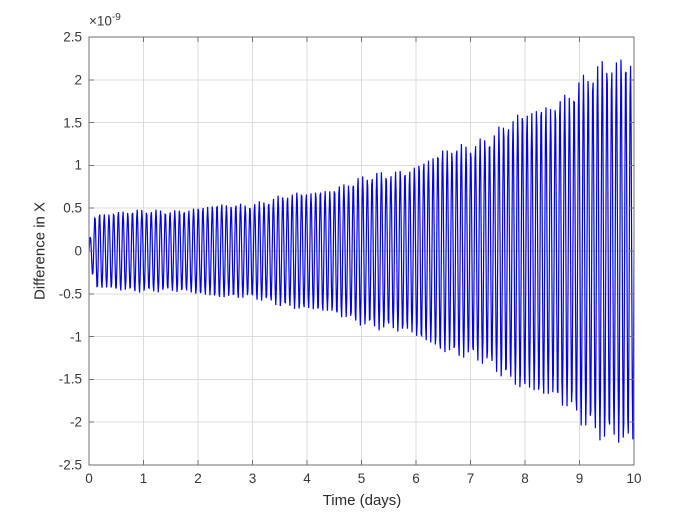 This screenshot has width=700, height=525. Describe the element at coordinates (40, 251) in the screenshot. I see `y-axis-title: Difference in X` at that location.